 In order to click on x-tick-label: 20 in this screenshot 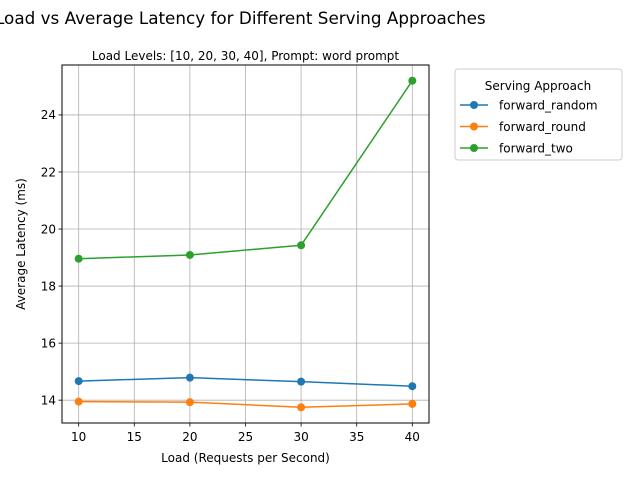, I will do `click(189, 437)`.